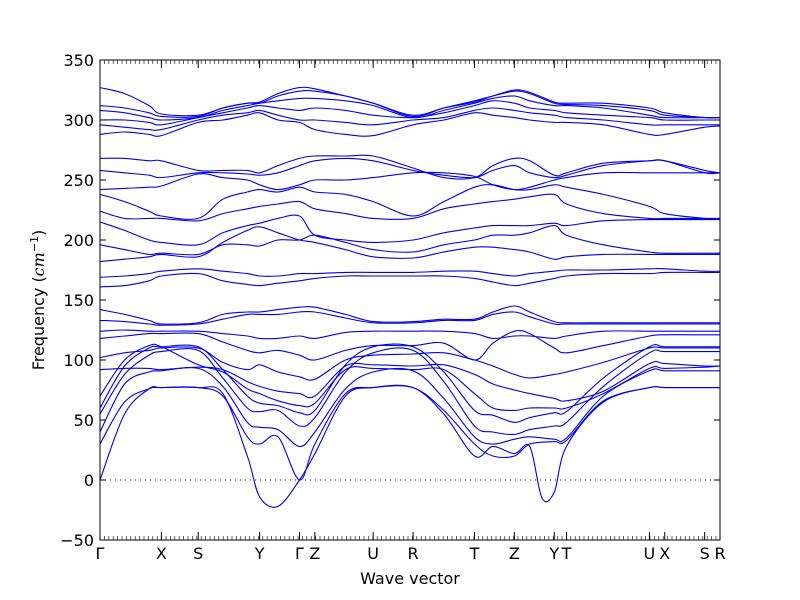 The height and width of the screenshot is (600, 800). Describe the element at coordinates (34, 244) in the screenshot. I see `y-axis-label-exponent: −1` at that location.